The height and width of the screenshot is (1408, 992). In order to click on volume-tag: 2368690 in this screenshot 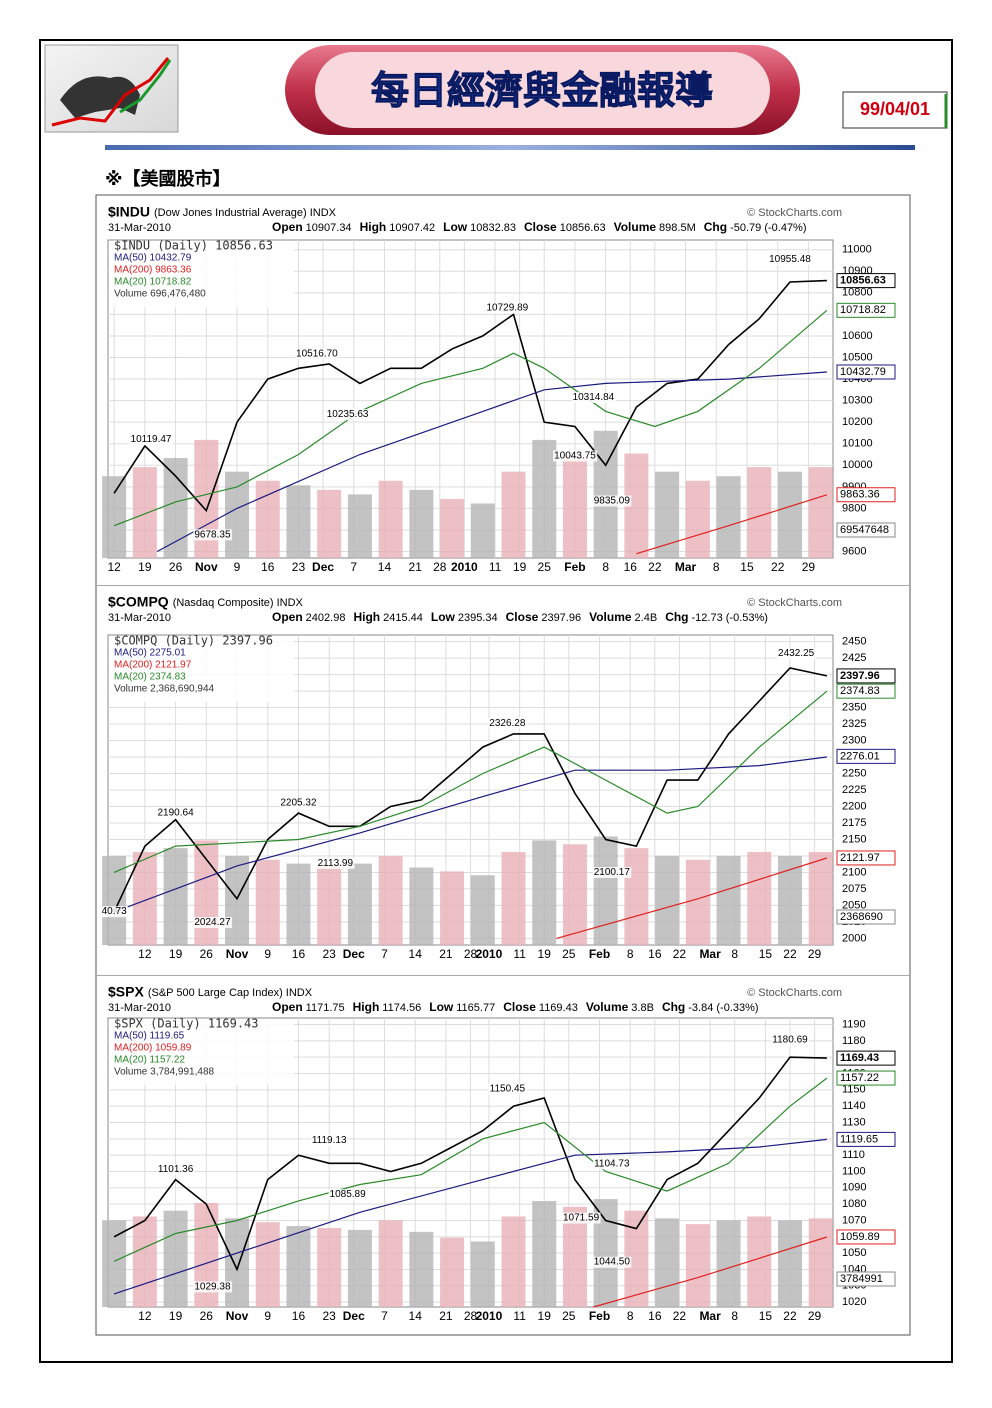, I will do `click(861, 917)`.